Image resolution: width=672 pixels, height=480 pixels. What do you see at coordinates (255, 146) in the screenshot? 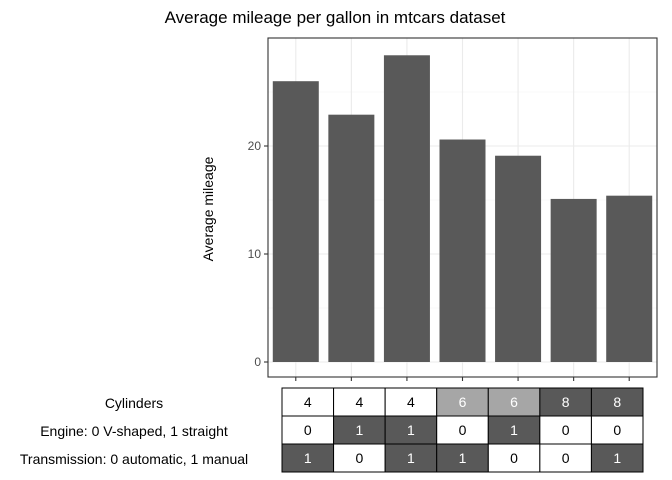
I see `y-tick-label: 20` at bounding box center [255, 146].